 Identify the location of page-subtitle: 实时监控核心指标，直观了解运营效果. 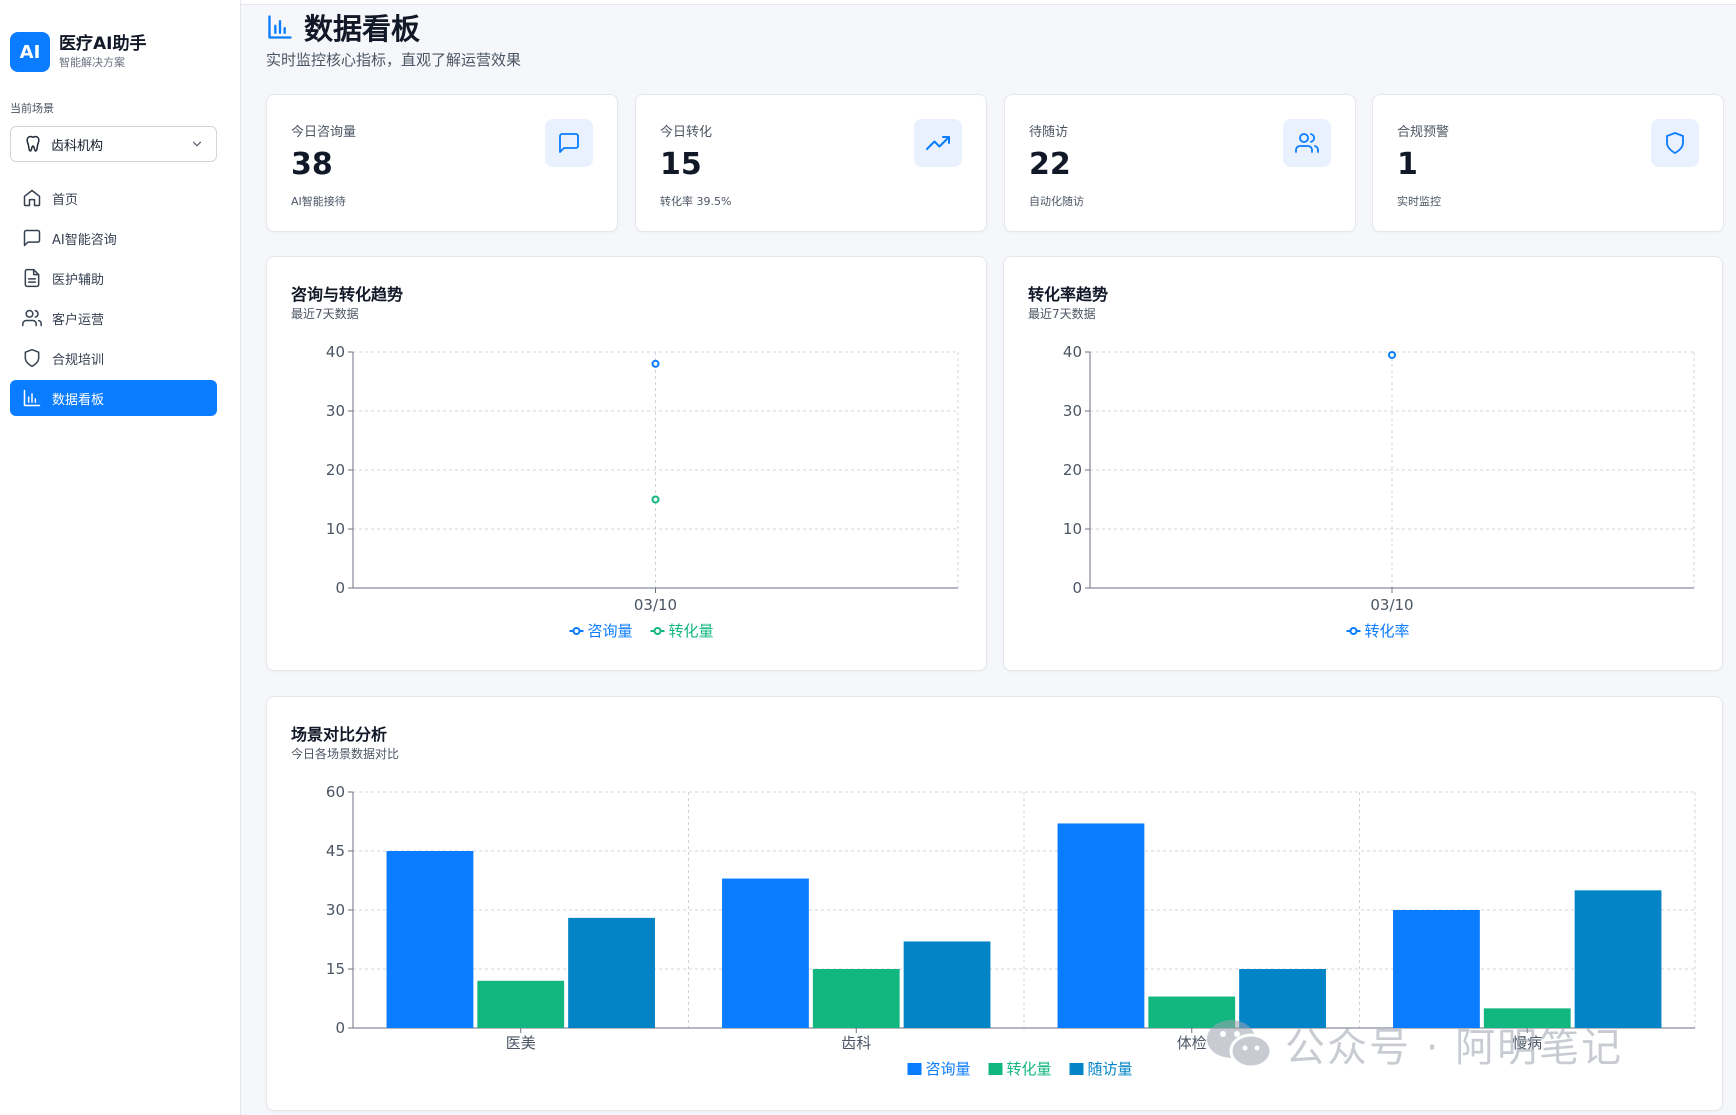
(394, 60).